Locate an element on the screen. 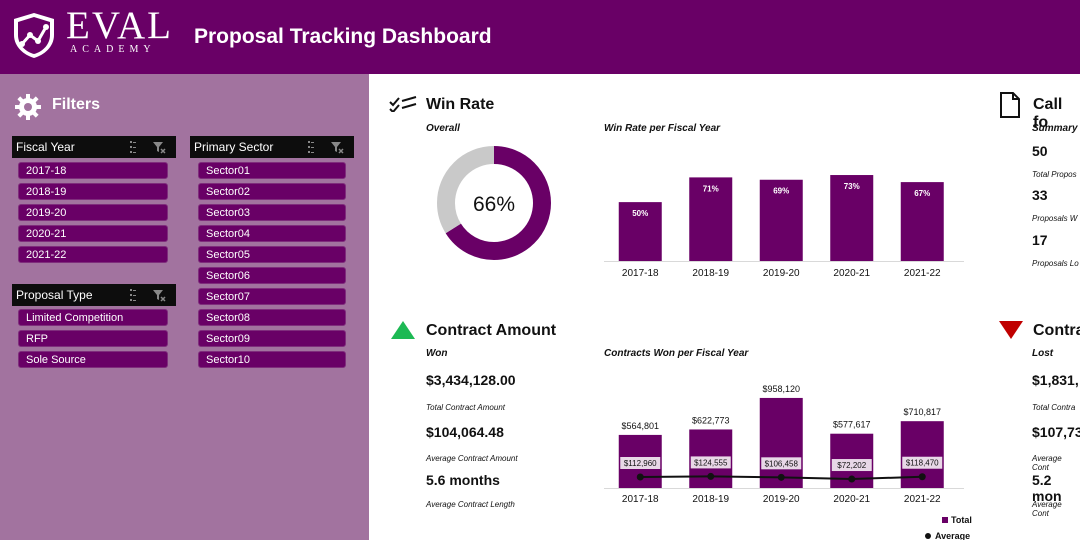  proposals-lost-label: Proposals Lo is located at coordinates (1055, 263).